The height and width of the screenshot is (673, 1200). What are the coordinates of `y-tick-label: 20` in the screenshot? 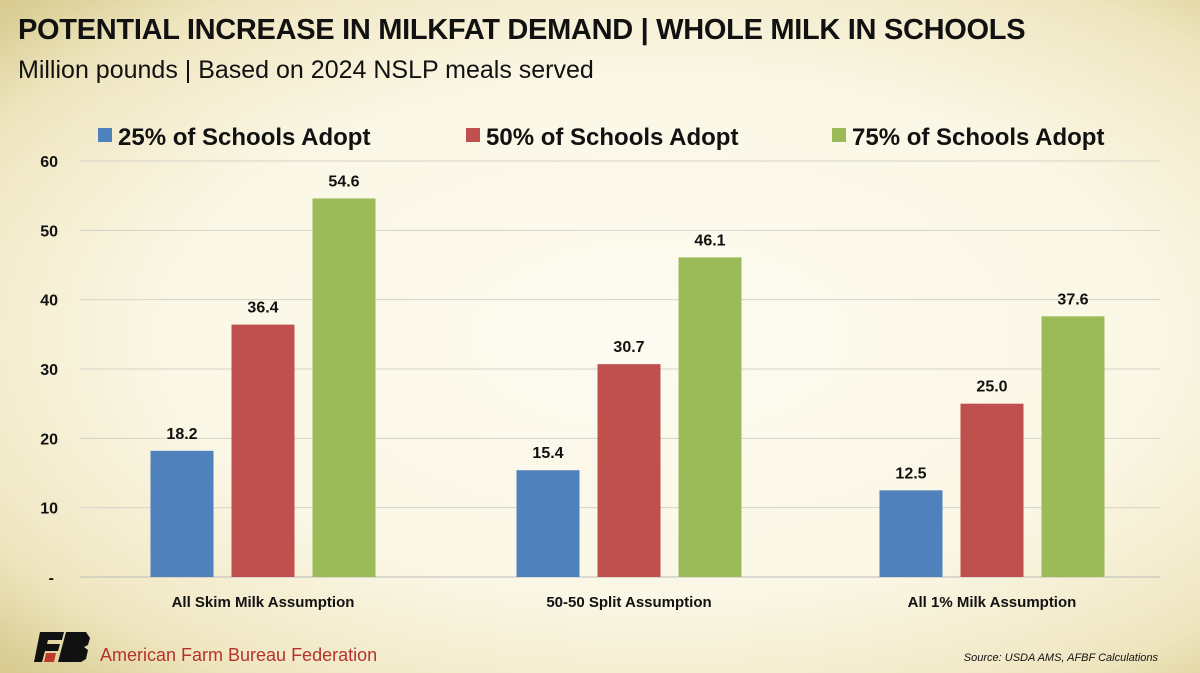 It's located at (49, 439).